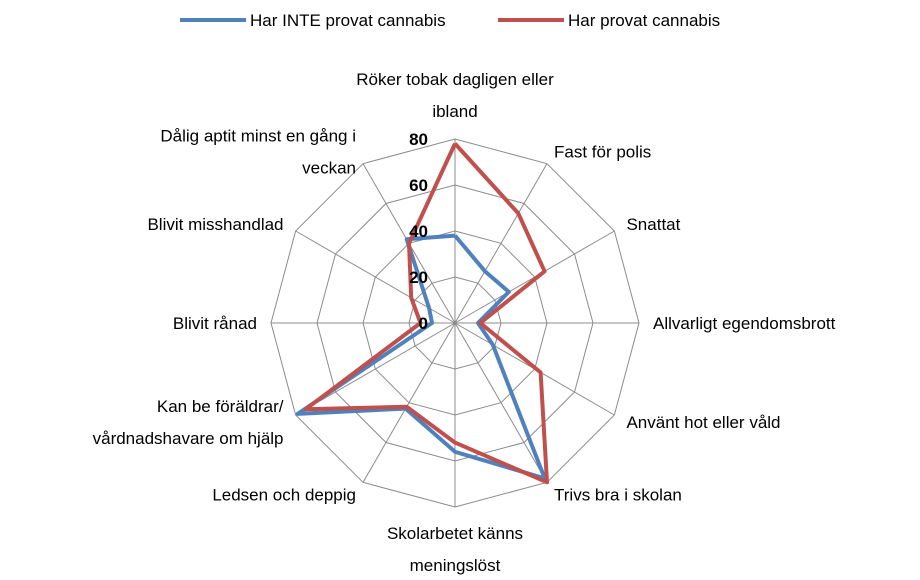 Image resolution: width=920 pixels, height=580 pixels. Describe the element at coordinates (418, 277) in the screenshot. I see `tick-label: 20` at that location.